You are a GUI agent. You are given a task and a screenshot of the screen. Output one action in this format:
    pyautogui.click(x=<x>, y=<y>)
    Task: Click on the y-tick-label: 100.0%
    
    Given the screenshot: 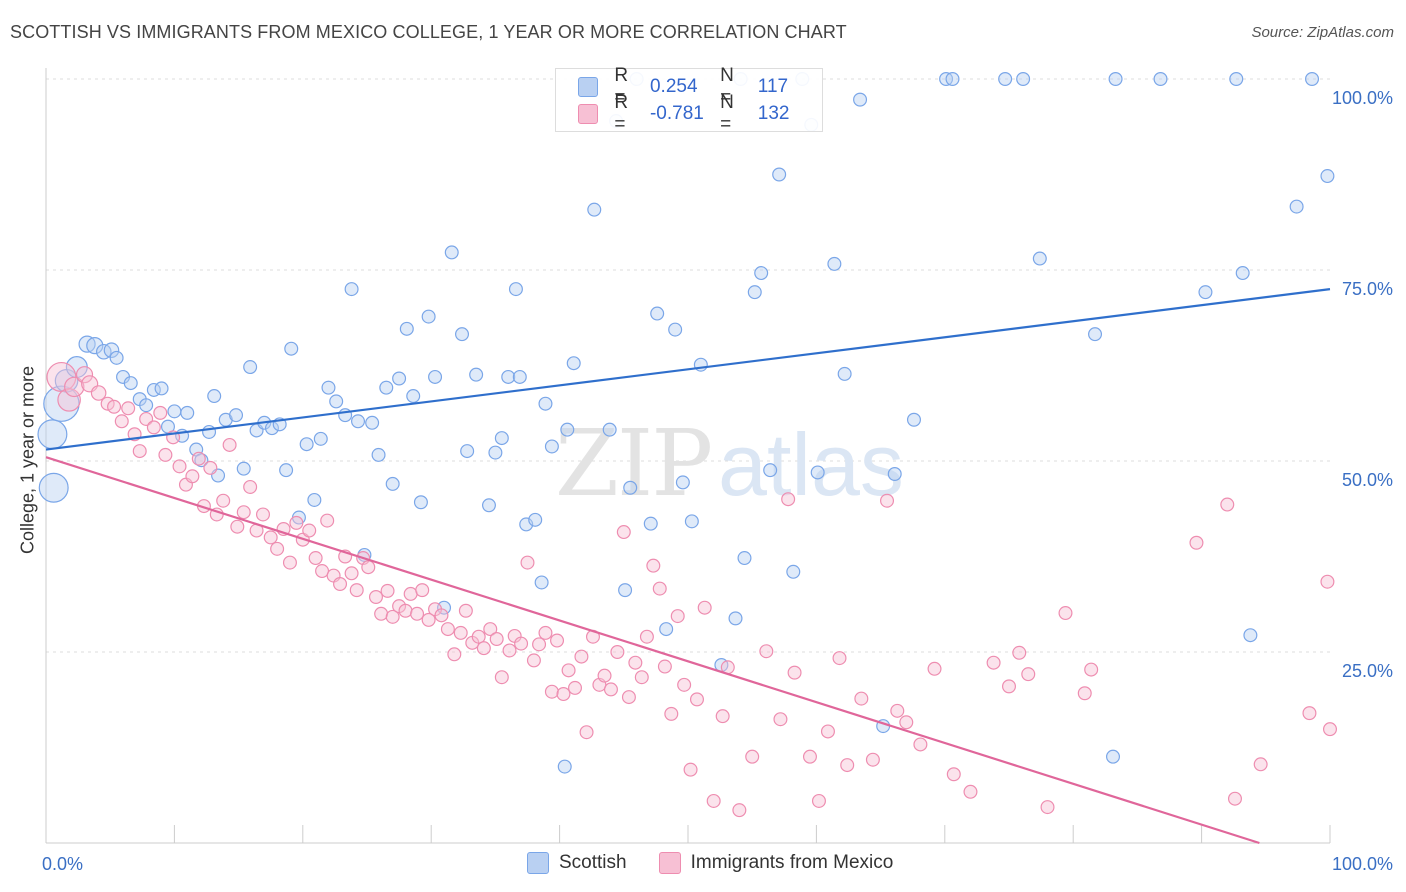 What is the action you would take?
    pyautogui.click(x=1362, y=98)
    